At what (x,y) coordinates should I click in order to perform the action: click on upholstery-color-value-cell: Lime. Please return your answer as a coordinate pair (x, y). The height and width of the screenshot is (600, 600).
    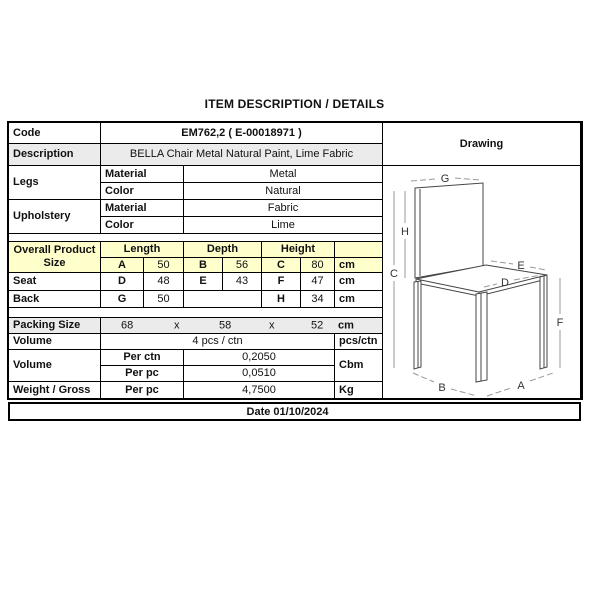
    Looking at the image, I should click on (283, 225).